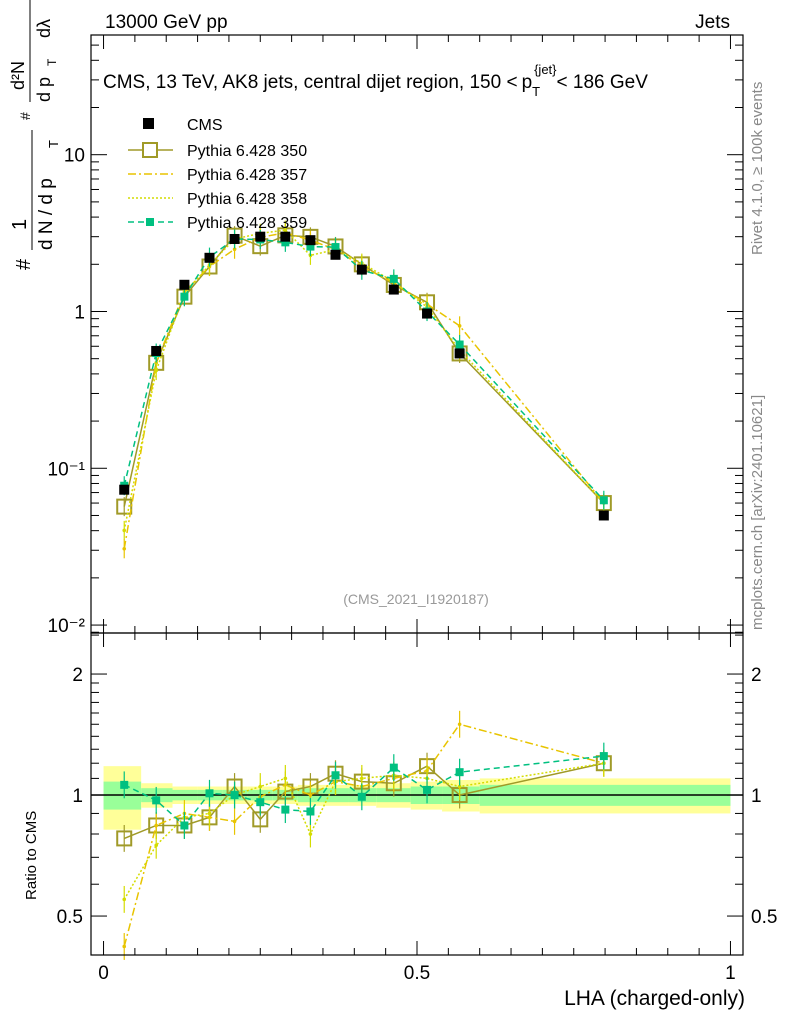  What do you see at coordinates (77, 675) in the screenshot?
I see `ratio-tick-label: 2` at bounding box center [77, 675].